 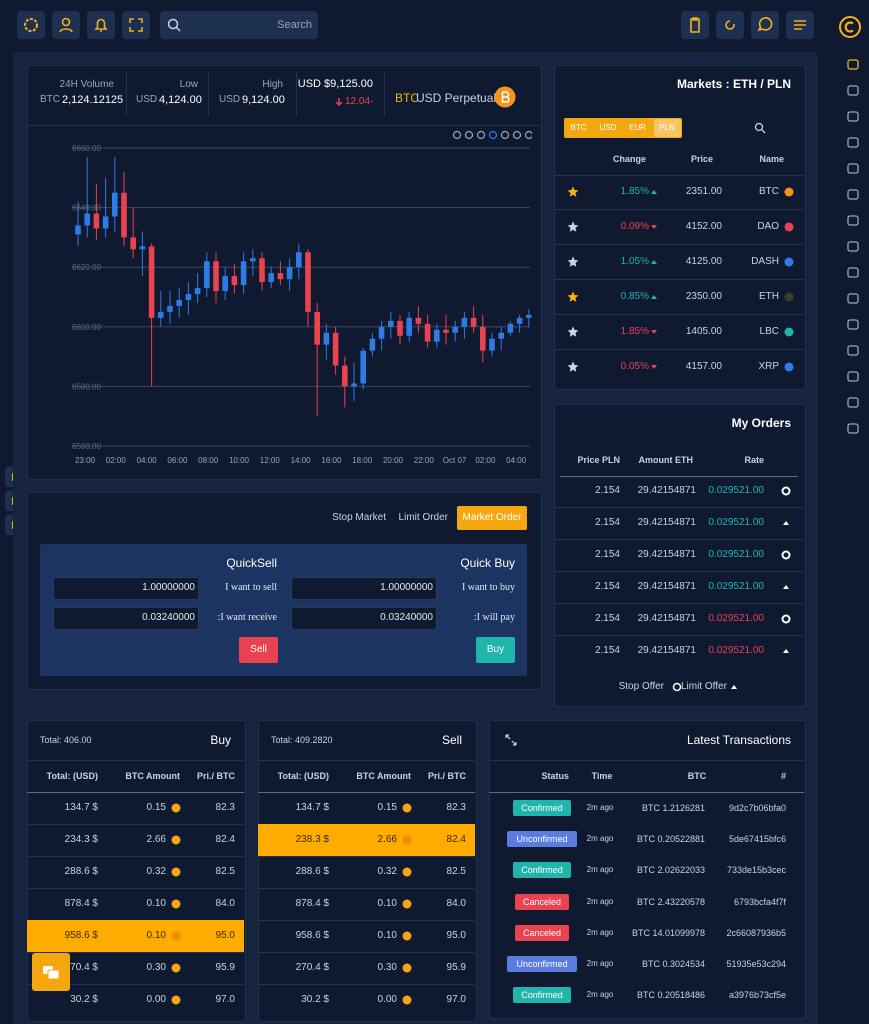 What do you see at coordinates (670, 901) in the screenshot?
I see `tx-amount: BTC 2.43220578` at bounding box center [670, 901].